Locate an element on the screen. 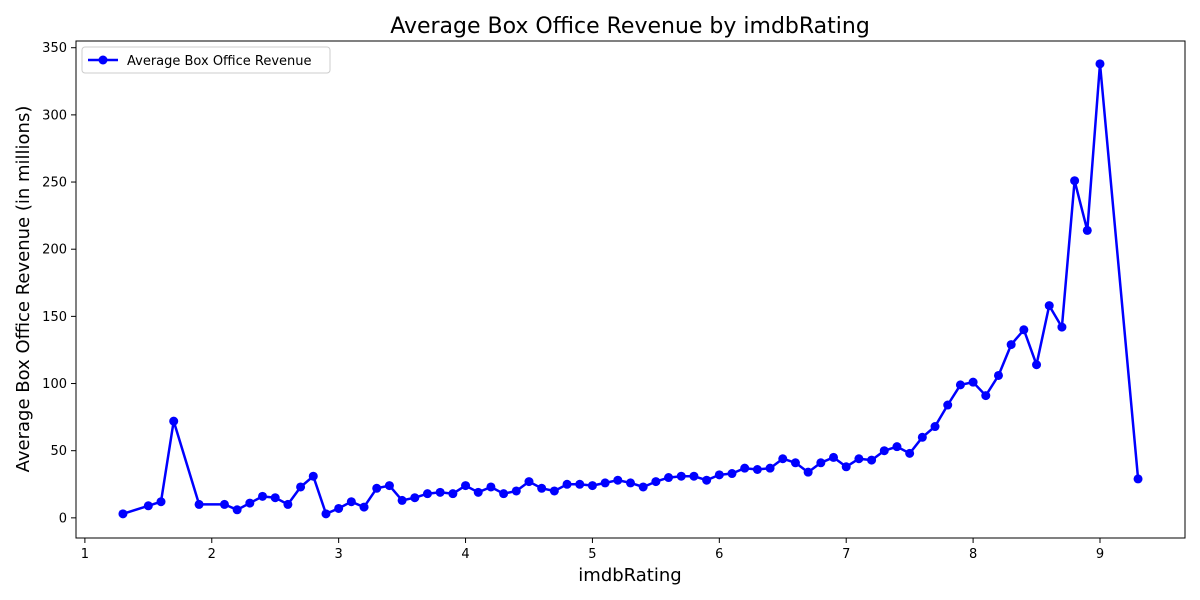  x-axis: 1 2 3 4 5 6 7 8 9 is located at coordinates (592, 550).